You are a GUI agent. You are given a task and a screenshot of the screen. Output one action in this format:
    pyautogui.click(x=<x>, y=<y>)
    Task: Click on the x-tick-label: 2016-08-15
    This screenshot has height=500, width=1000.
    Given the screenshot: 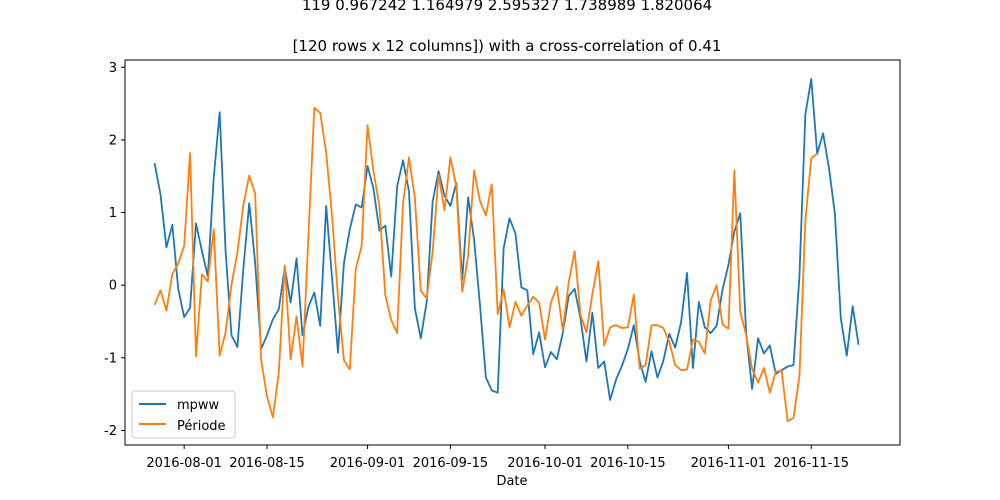 What is the action you would take?
    pyautogui.click(x=267, y=463)
    